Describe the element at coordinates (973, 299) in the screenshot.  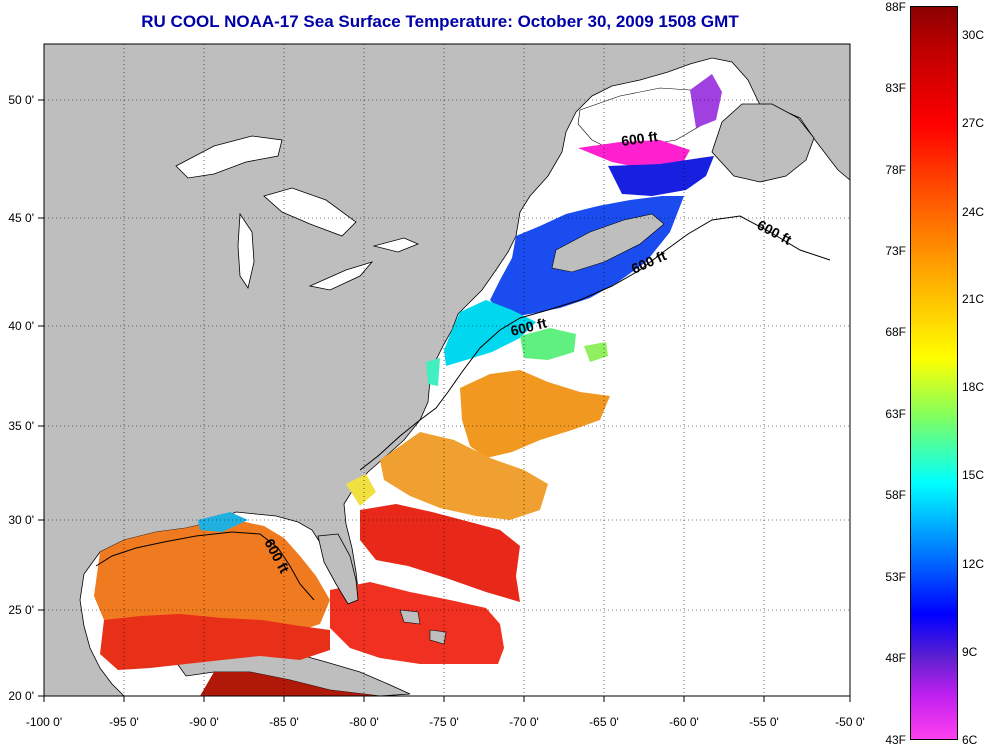
I see `celsius-label: 21C` at that location.